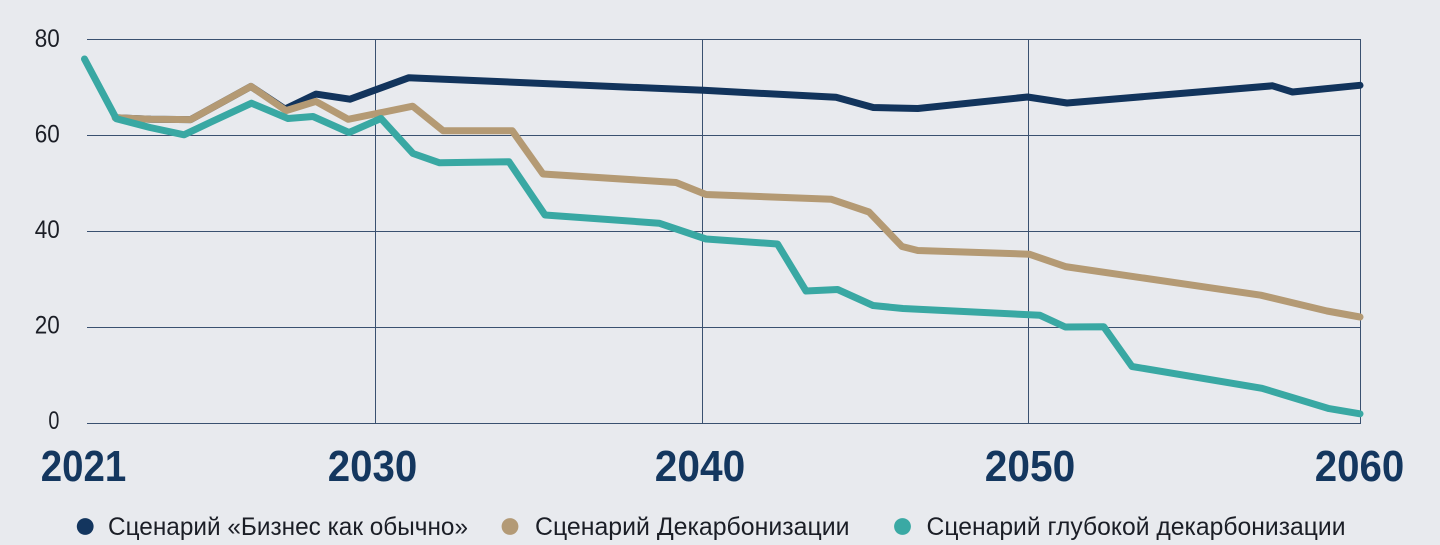  I want to click on svg-text: 2021, so click(84, 466).